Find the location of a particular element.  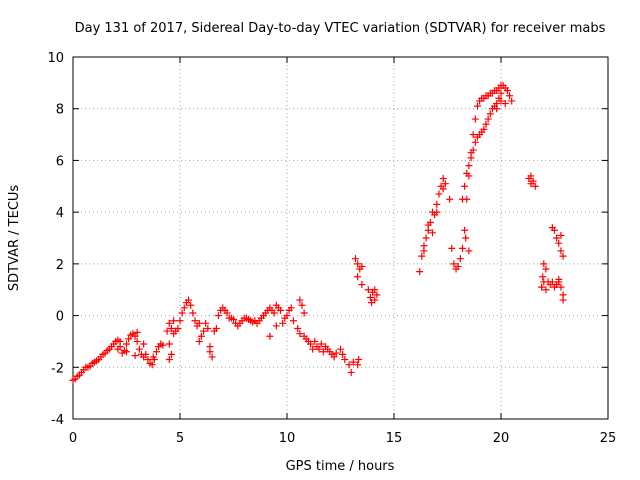

x-tick-label: 0 is located at coordinates (73, 438).